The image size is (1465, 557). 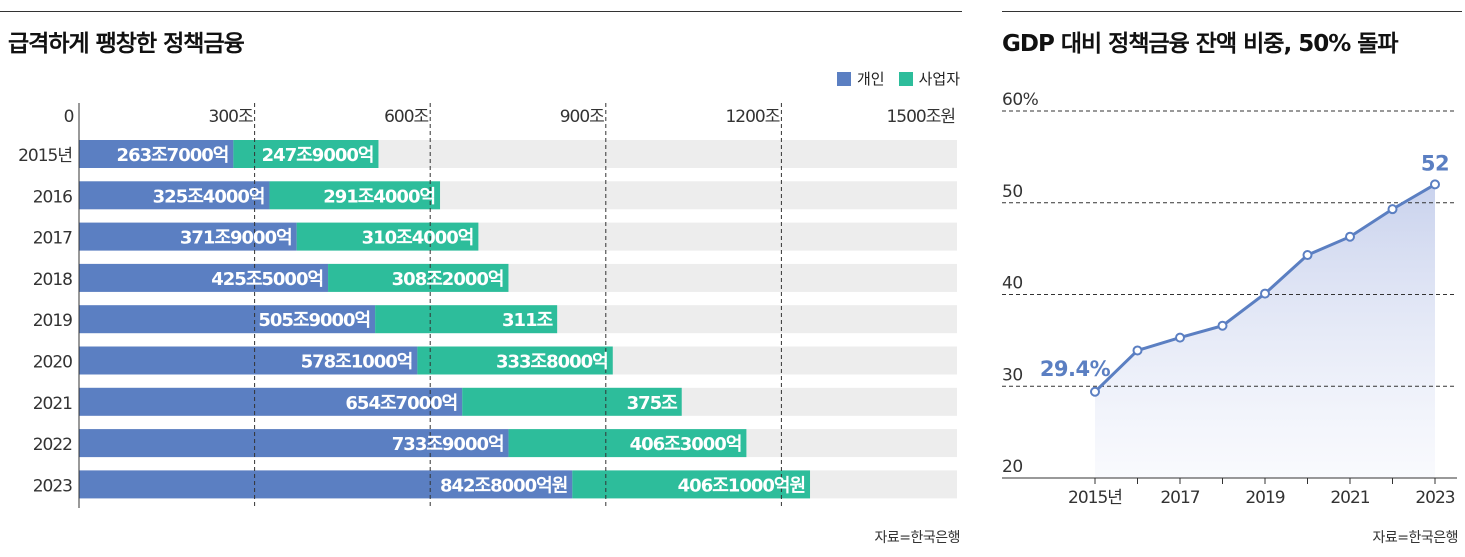 What do you see at coordinates (52, 445) in the screenshot?
I see `y-category-label: 2022` at bounding box center [52, 445].